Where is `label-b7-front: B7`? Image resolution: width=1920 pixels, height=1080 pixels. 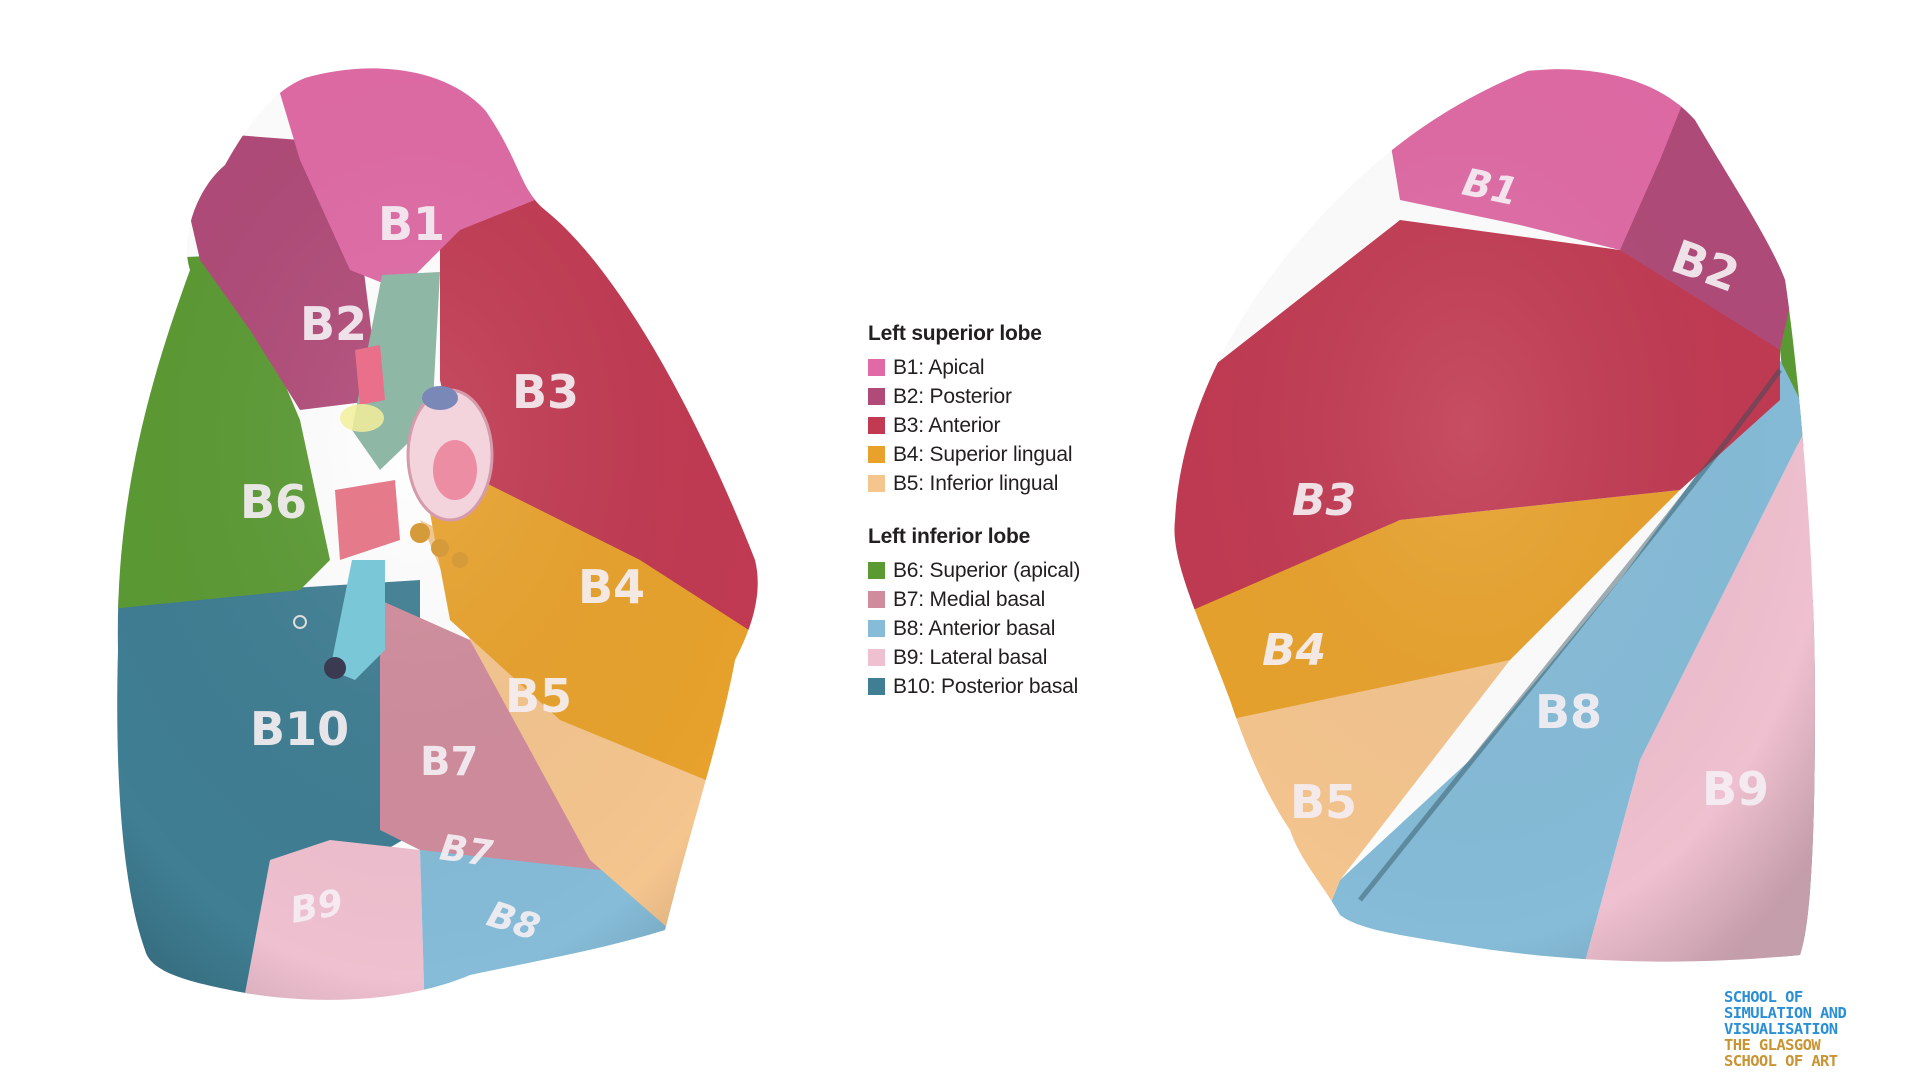
label-b7-front: B7 is located at coordinates (449, 762).